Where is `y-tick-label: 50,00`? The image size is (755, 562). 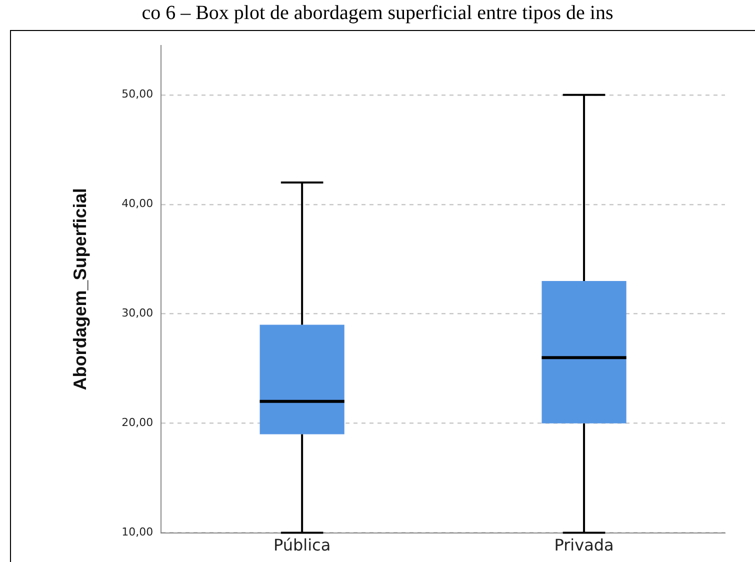
y-tick-label: 50,00 is located at coordinates (138, 94).